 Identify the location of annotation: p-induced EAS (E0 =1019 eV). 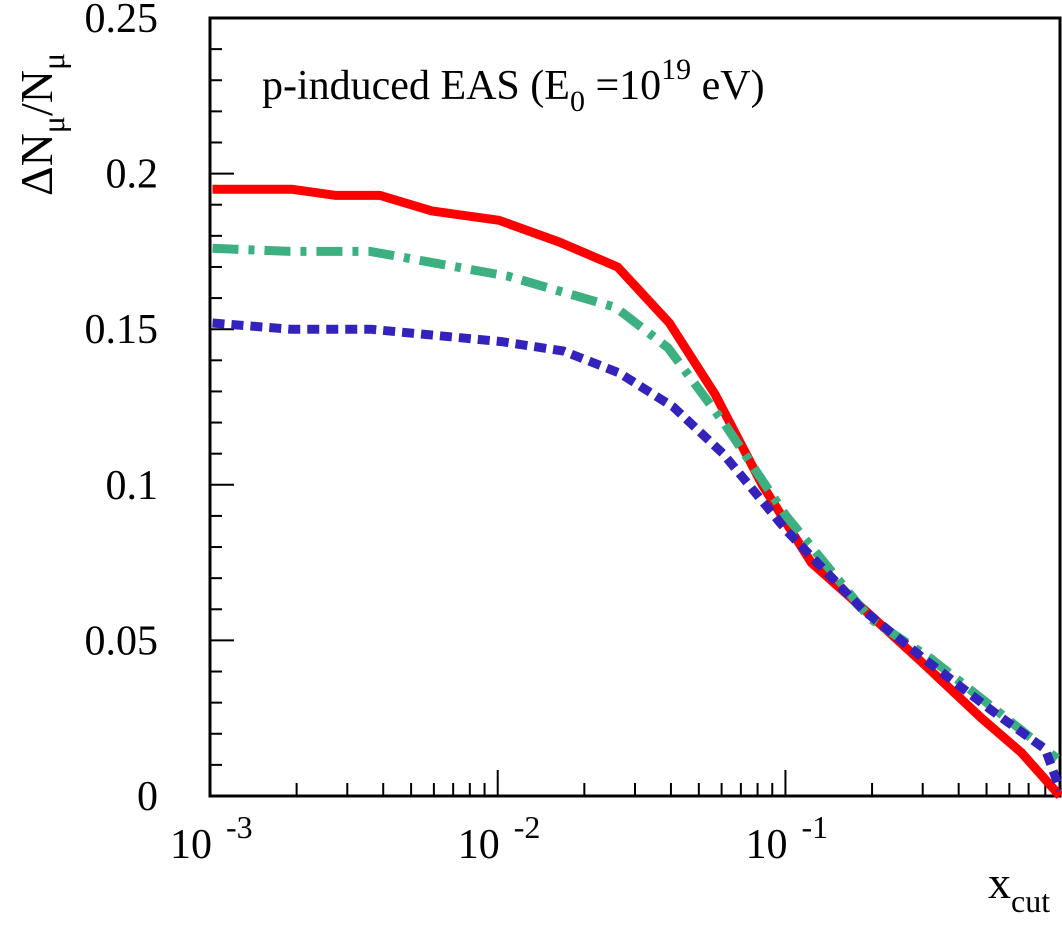
(513, 85).